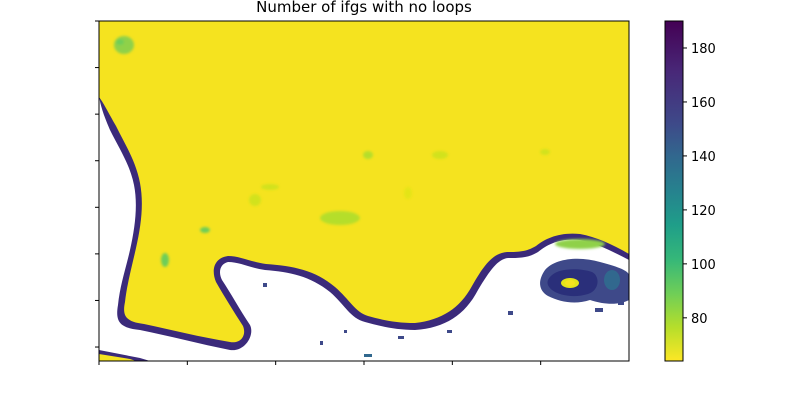 This screenshot has width=800, height=400. What do you see at coordinates (703, 49) in the screenshot?
I see `colorbar-tick-label: 180` at bounding box center [703, 49].